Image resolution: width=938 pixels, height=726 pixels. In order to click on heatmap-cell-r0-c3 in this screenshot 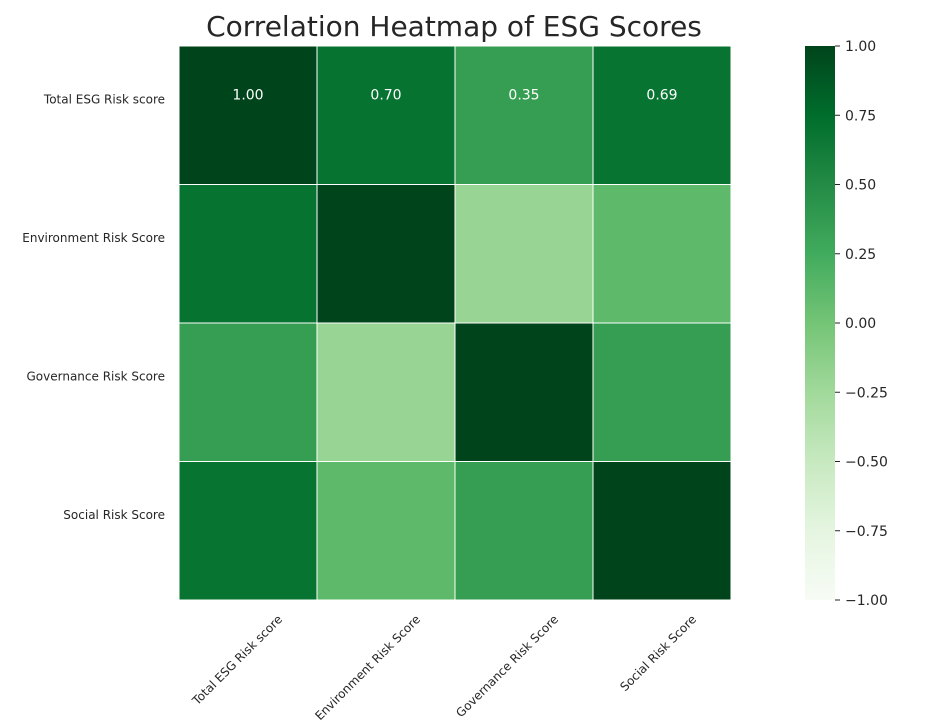, I will do `click(662, 115)`.